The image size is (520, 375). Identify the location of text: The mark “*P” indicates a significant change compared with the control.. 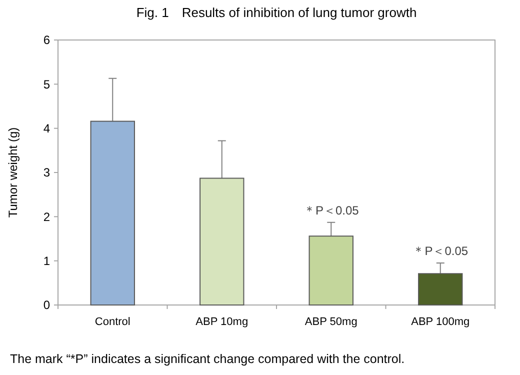
(207, 359).